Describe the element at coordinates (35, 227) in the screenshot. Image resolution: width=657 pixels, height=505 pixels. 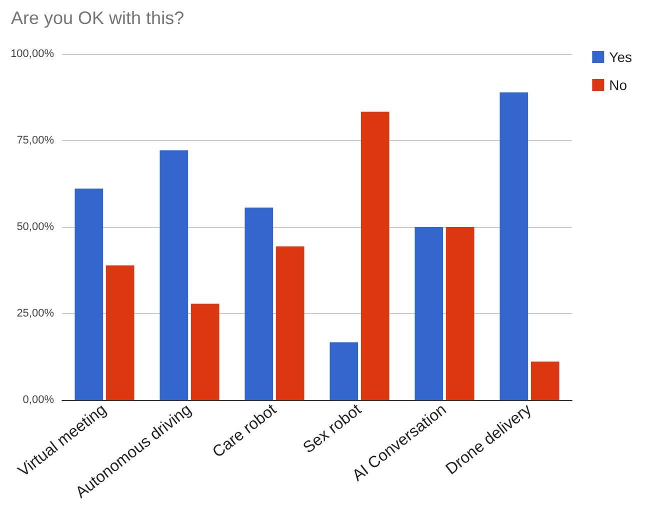
I see `y-tick-label: 50,00%` at that location.